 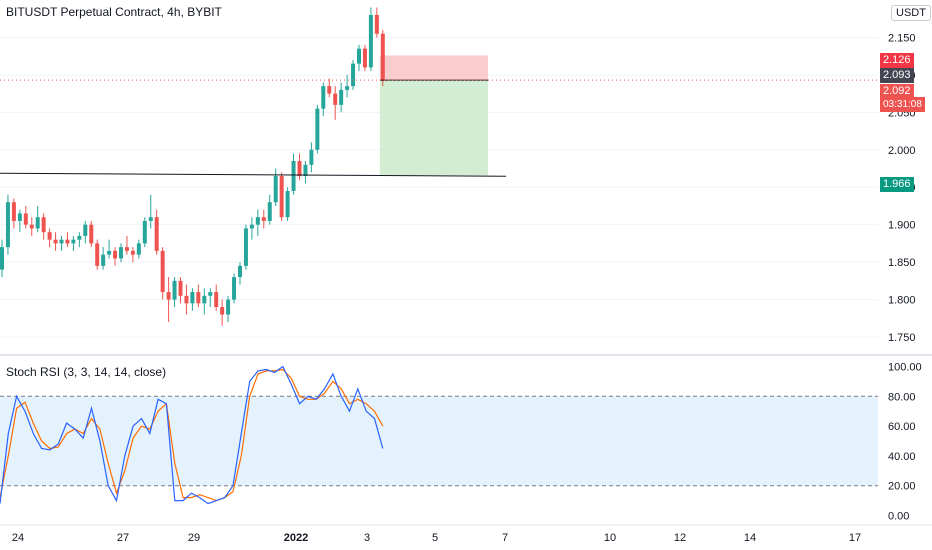 I want to click on price-tick-label: 1.900, so click(x=902, y=226).